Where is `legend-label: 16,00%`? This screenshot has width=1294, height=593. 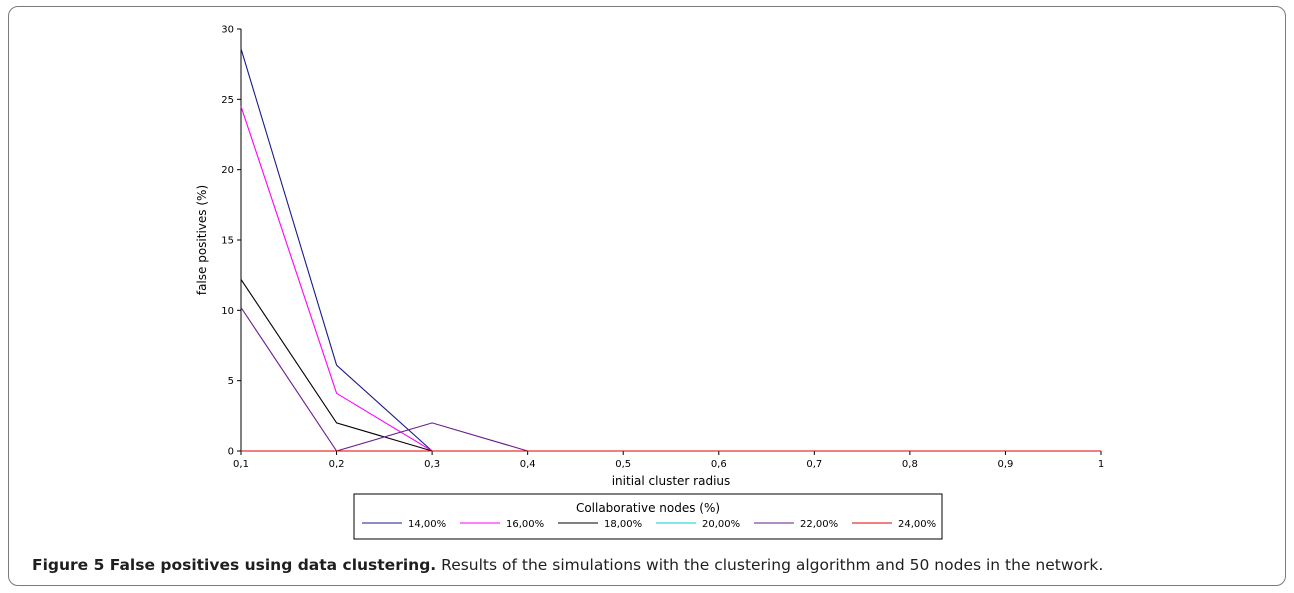 legend-label: 16,00% is located at coordinates (525, 524).